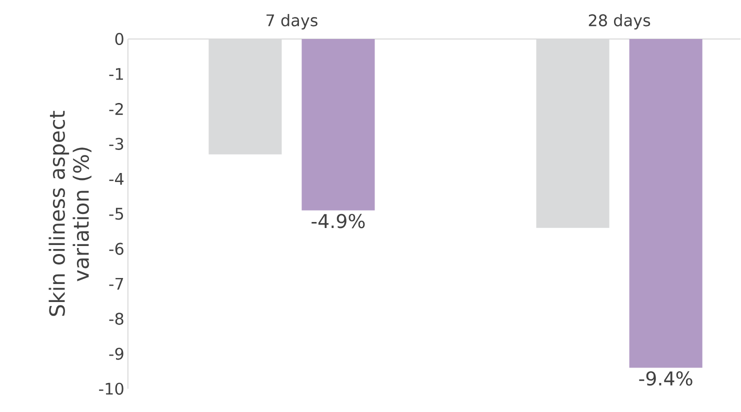 Image resolution: width=741 pixels, height=412 pixels. Describe the element at coordinates (116, 318) in the screenshot. I see `y-tick-label: -8` at that location.